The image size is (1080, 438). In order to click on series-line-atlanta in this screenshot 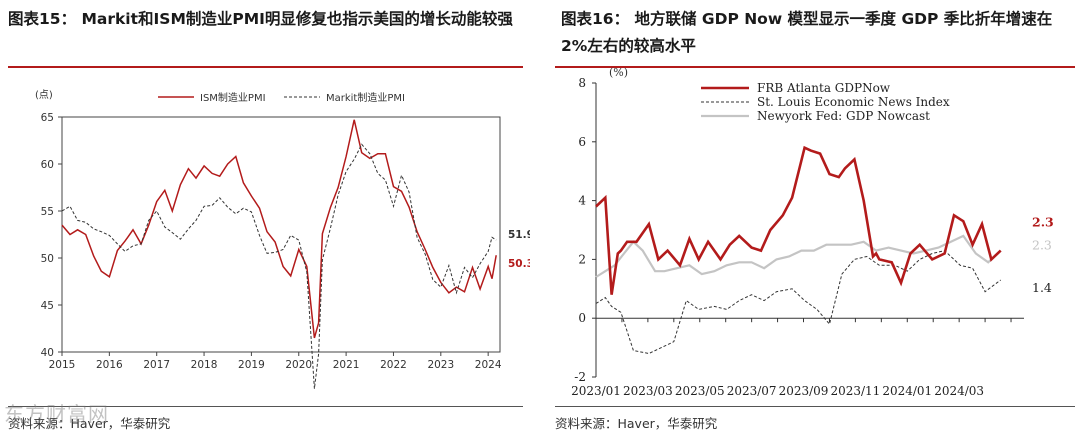, I will do `click(798, 220)`.